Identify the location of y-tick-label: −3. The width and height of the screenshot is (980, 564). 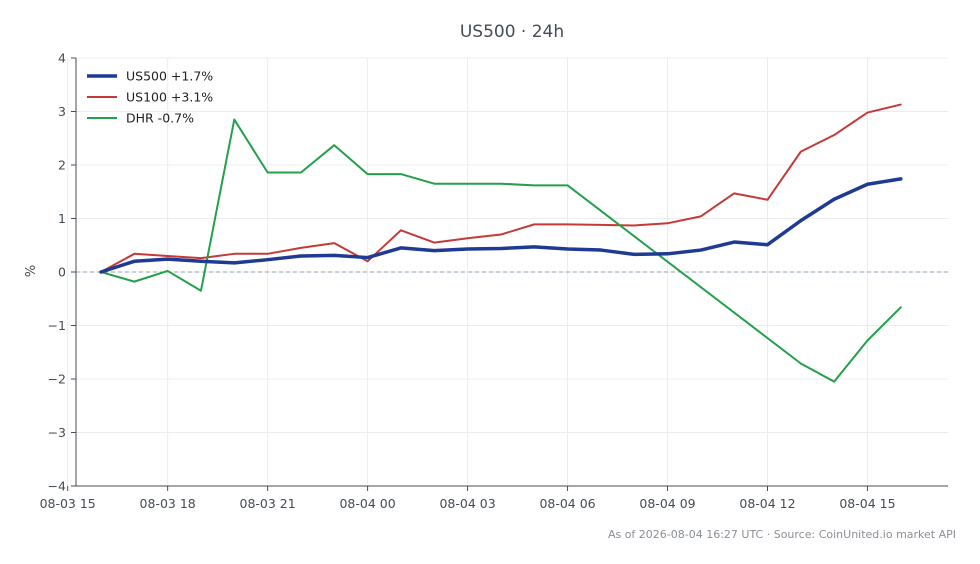
(57, 432).